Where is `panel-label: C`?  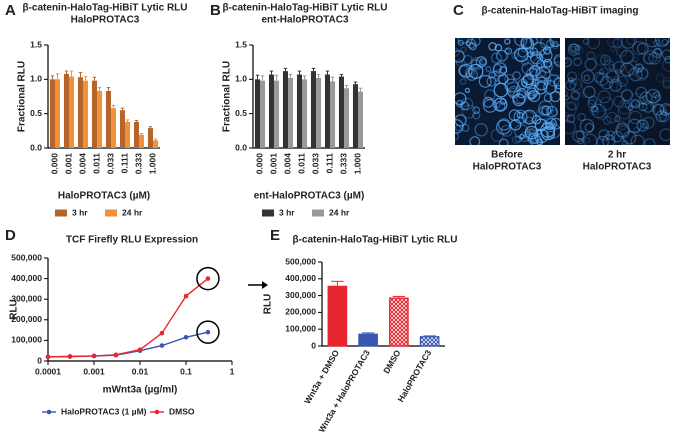 panel-label: C is located at coordinates (458, 10).